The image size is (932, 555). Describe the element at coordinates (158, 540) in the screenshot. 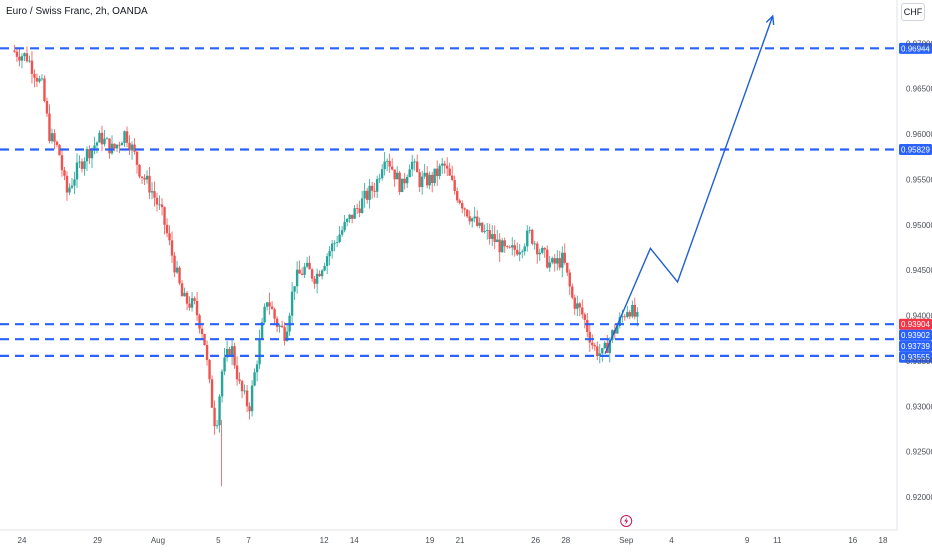

I see `time-tick-label: Aug` at that location.